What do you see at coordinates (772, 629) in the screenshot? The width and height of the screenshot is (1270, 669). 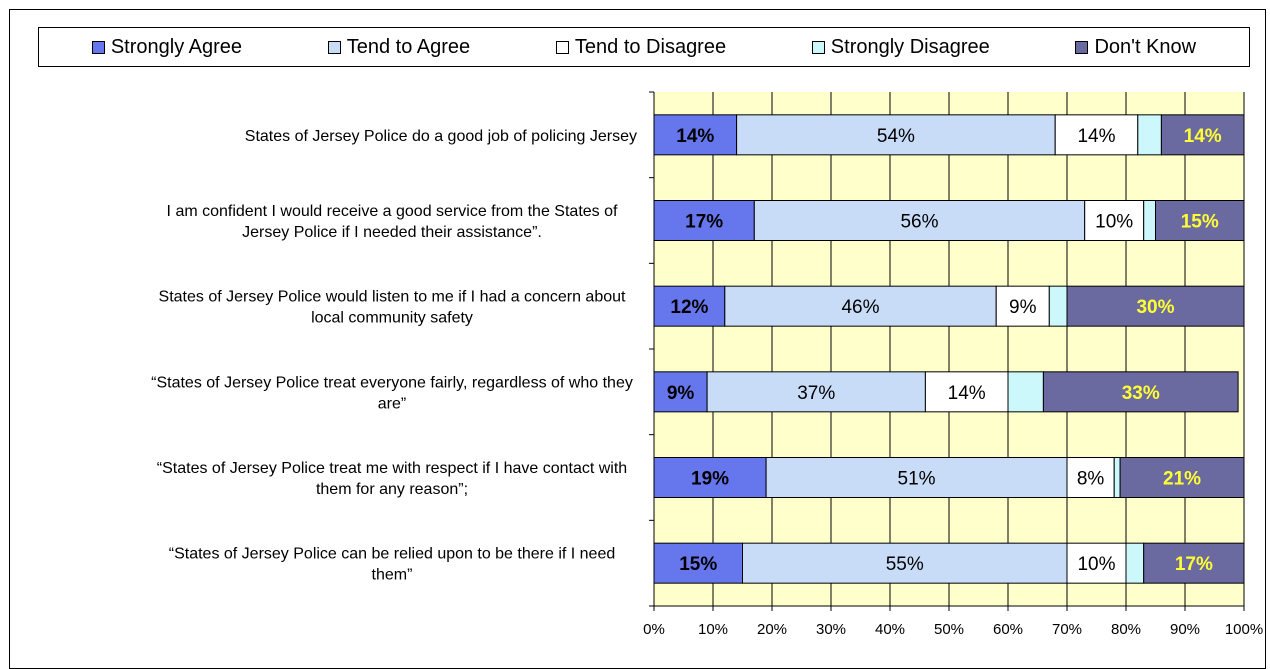 I see `x-tick-label: 20%` at bounding box center [772, 629].